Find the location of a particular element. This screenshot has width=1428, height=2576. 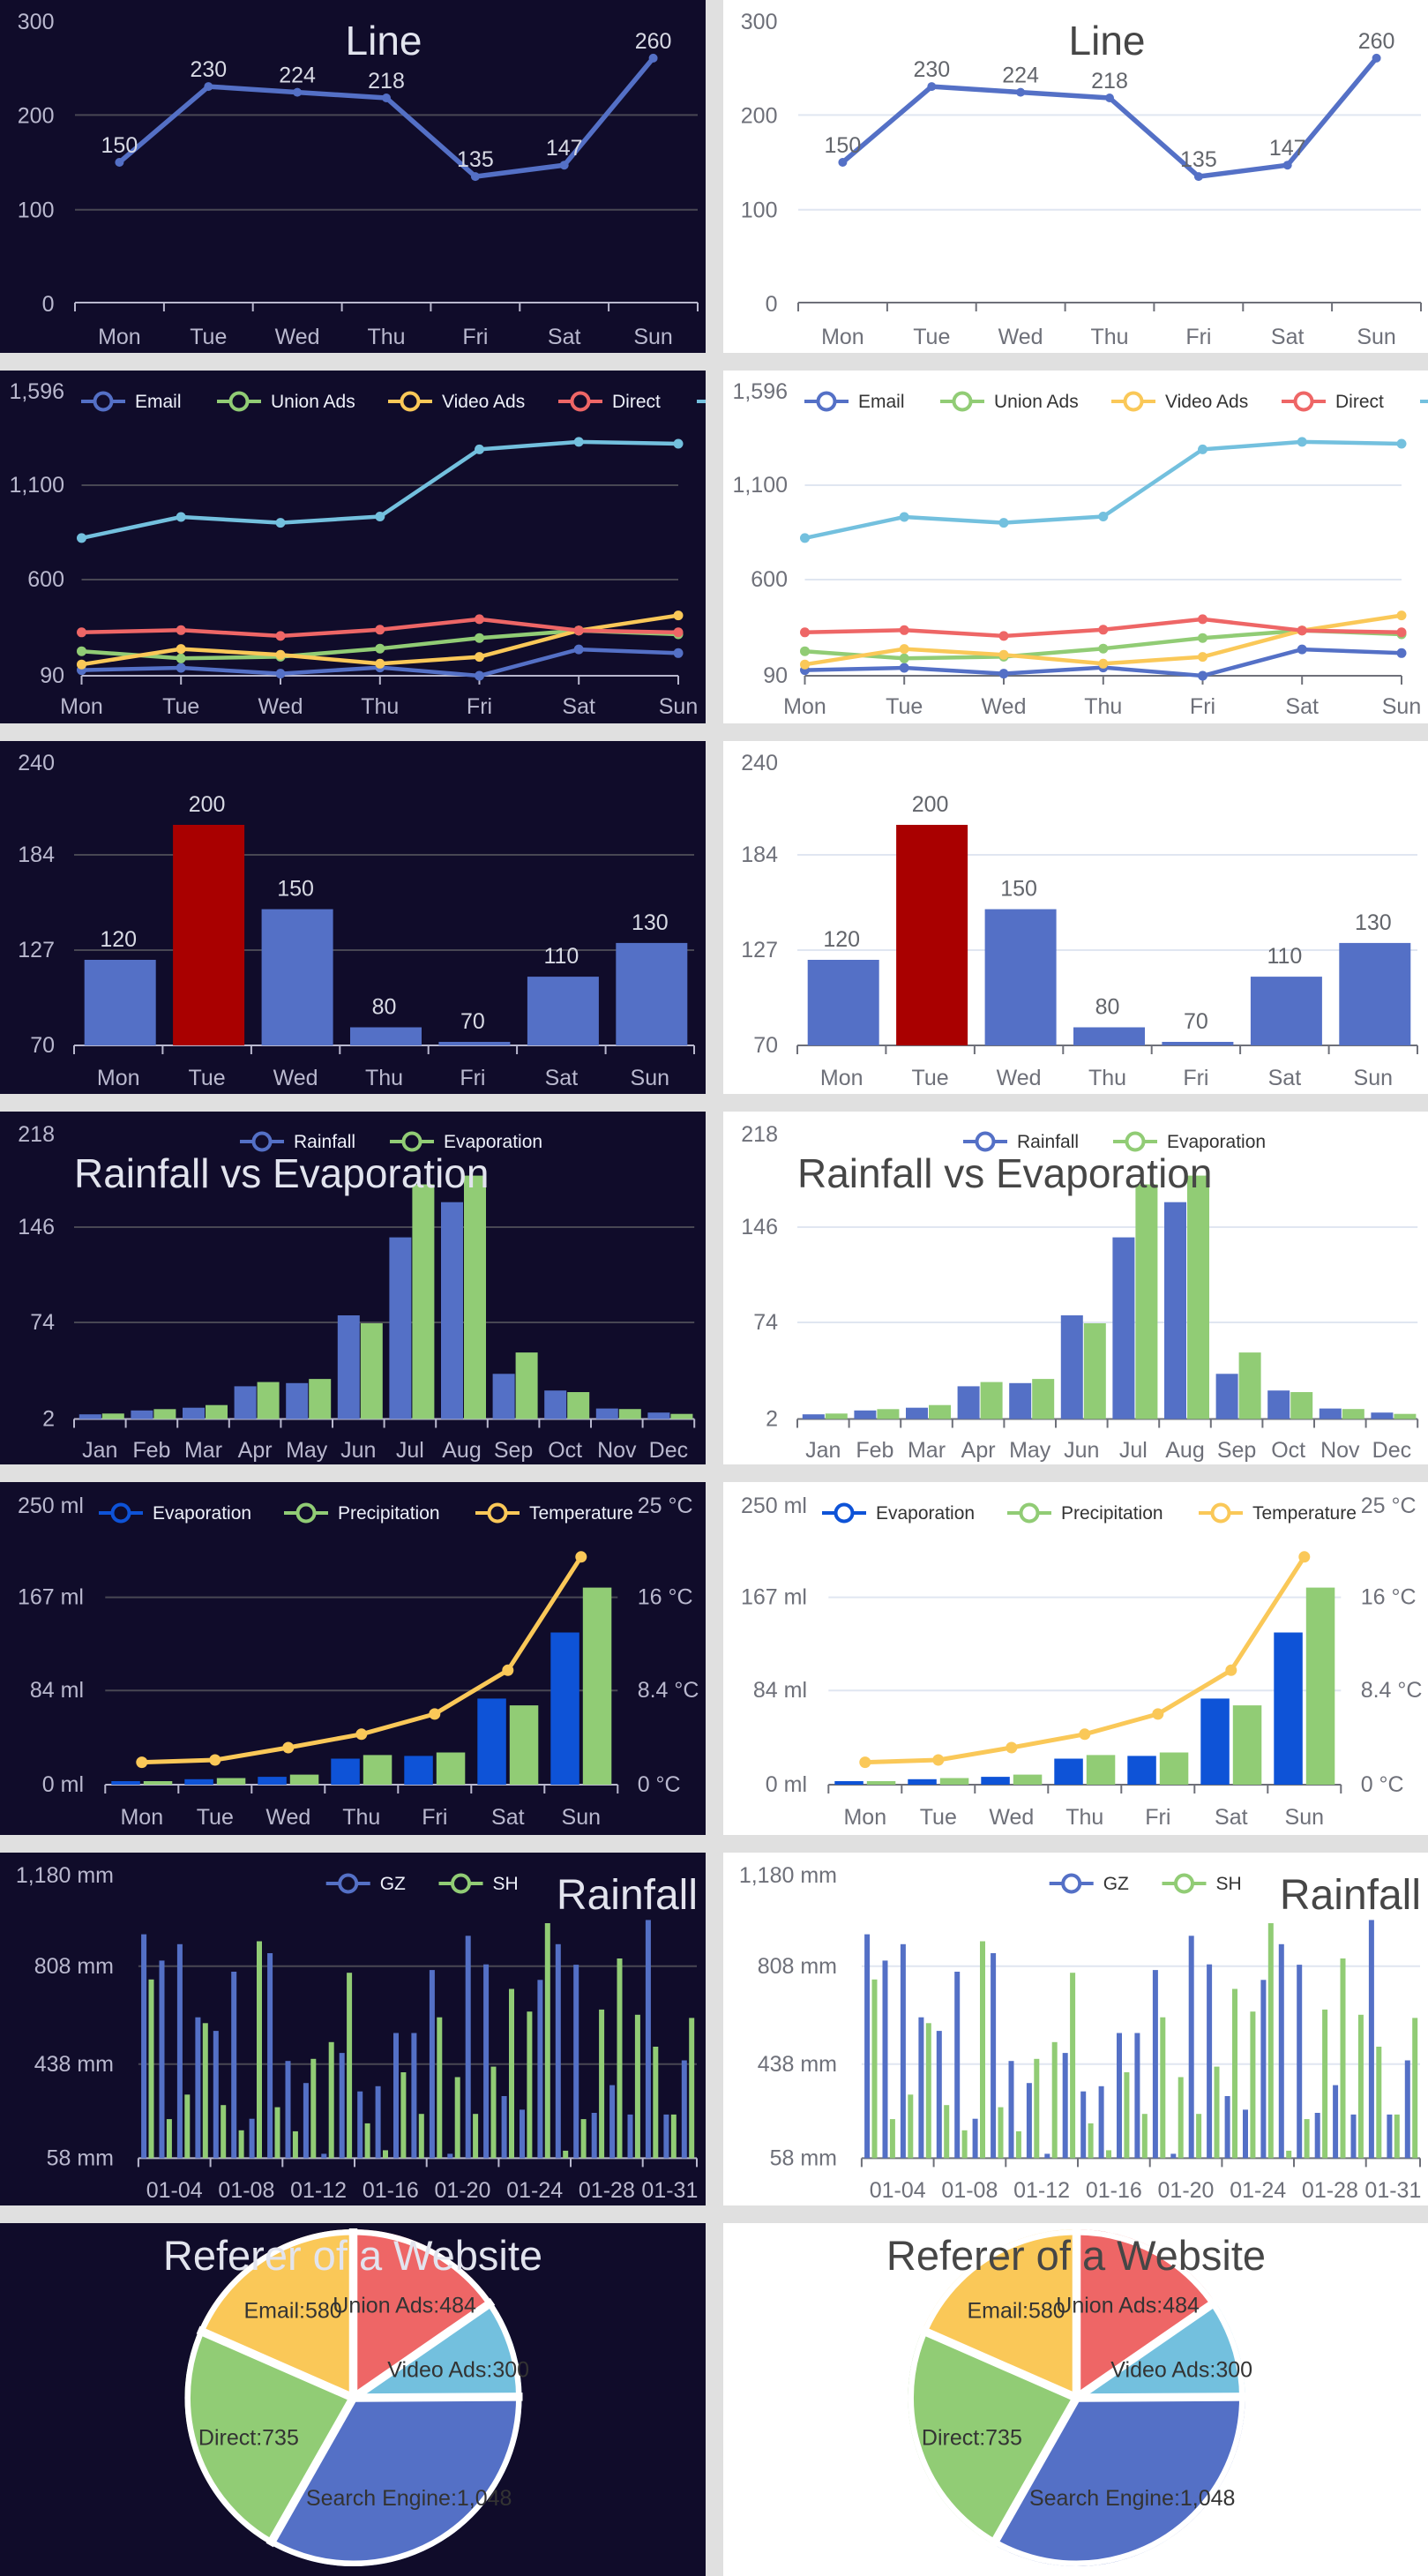

svg-text: 01-31 is located at coordinates (1392, 2191).